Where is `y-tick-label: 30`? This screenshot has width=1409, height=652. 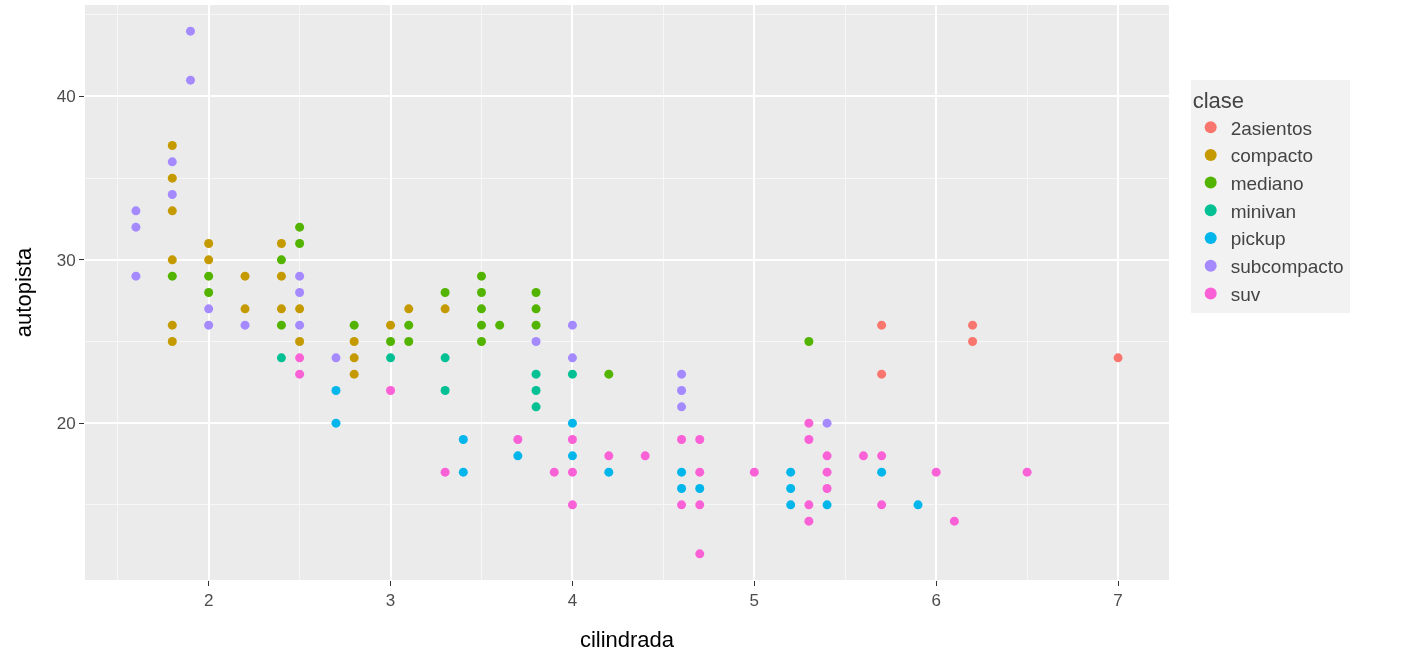
y-tick-label: 30 is located at coordinates (66, 260).